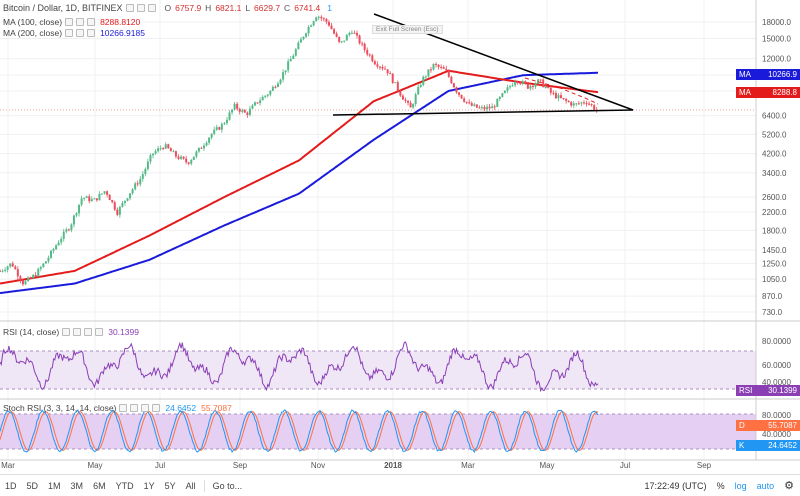 This screenshot has width=800, height=496. I want to click on tf-ytd: YTD, so click(124, 485).